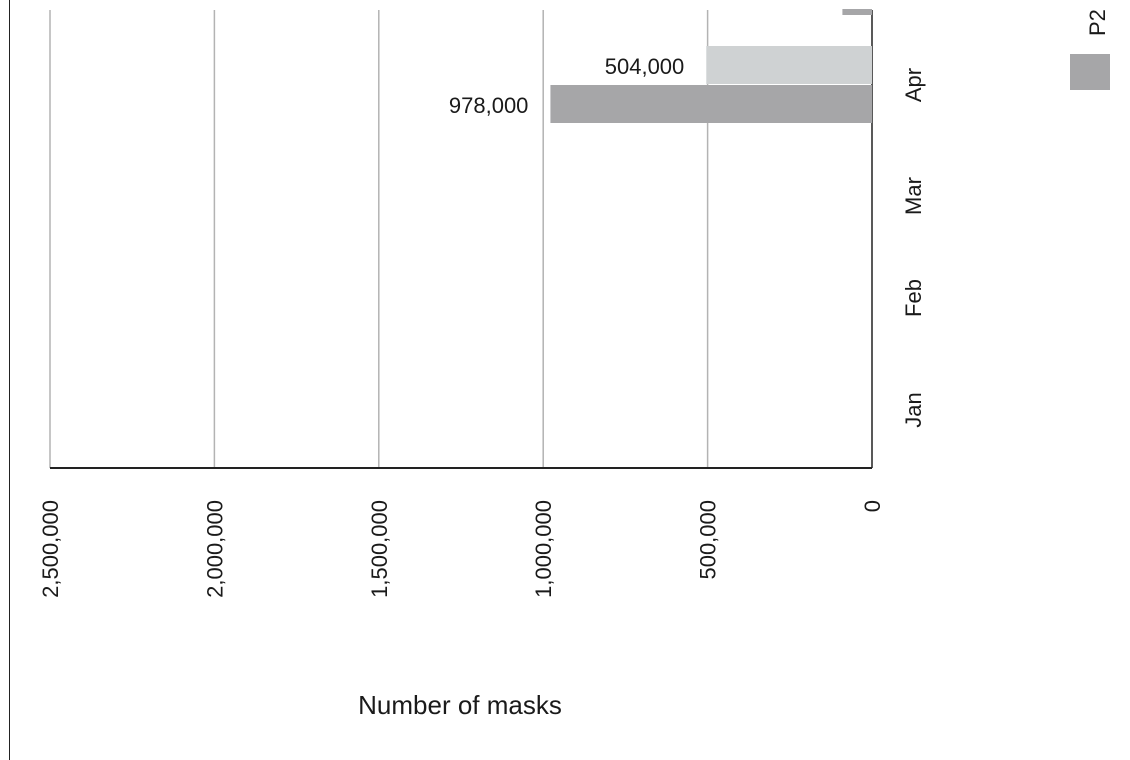  I want to click on category-label-apr: Apr, so click(913, 85).